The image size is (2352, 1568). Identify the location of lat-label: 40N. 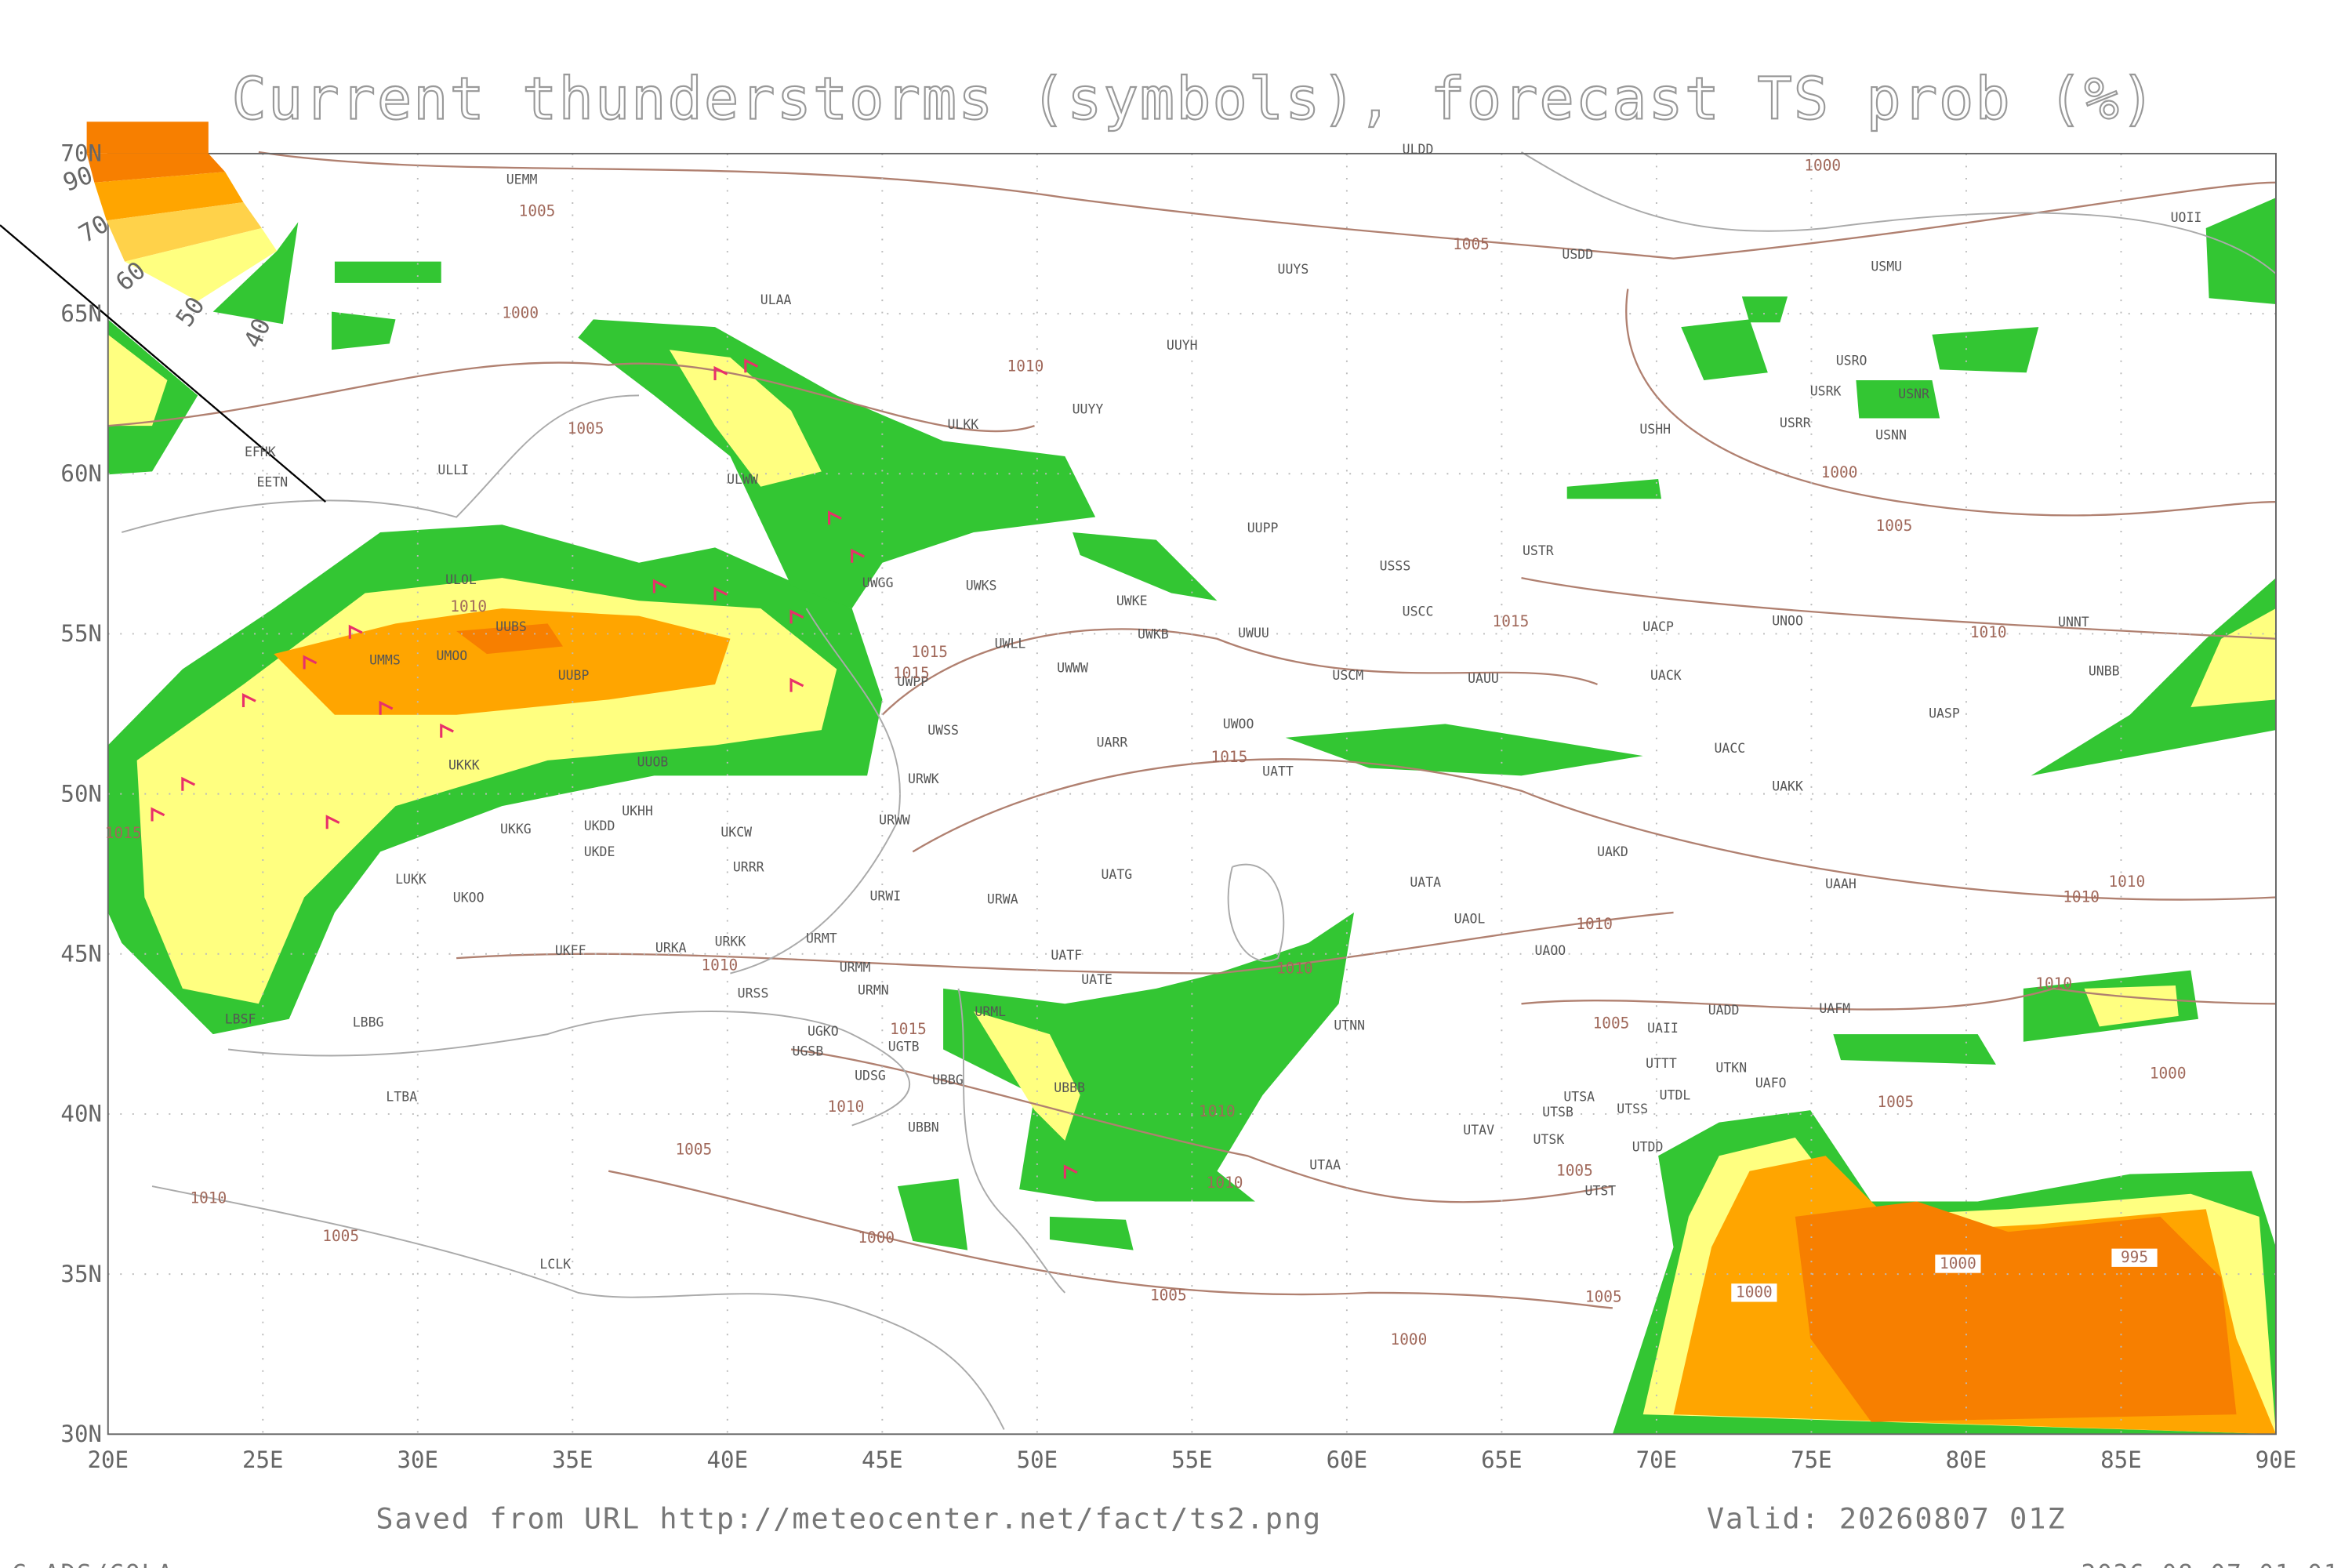
(81, 1114).